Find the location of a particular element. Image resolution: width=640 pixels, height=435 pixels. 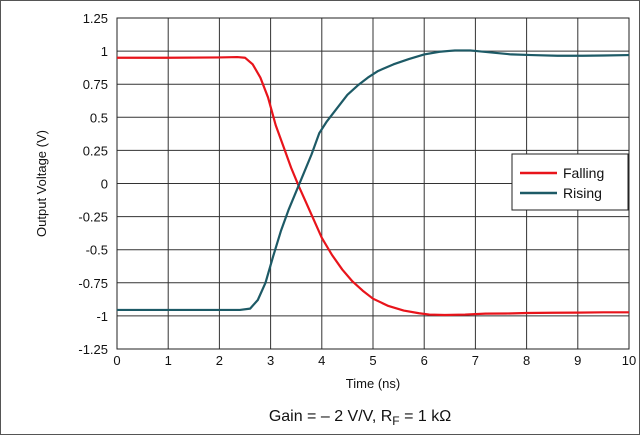

legend-box is located at coordinates (570, 182).